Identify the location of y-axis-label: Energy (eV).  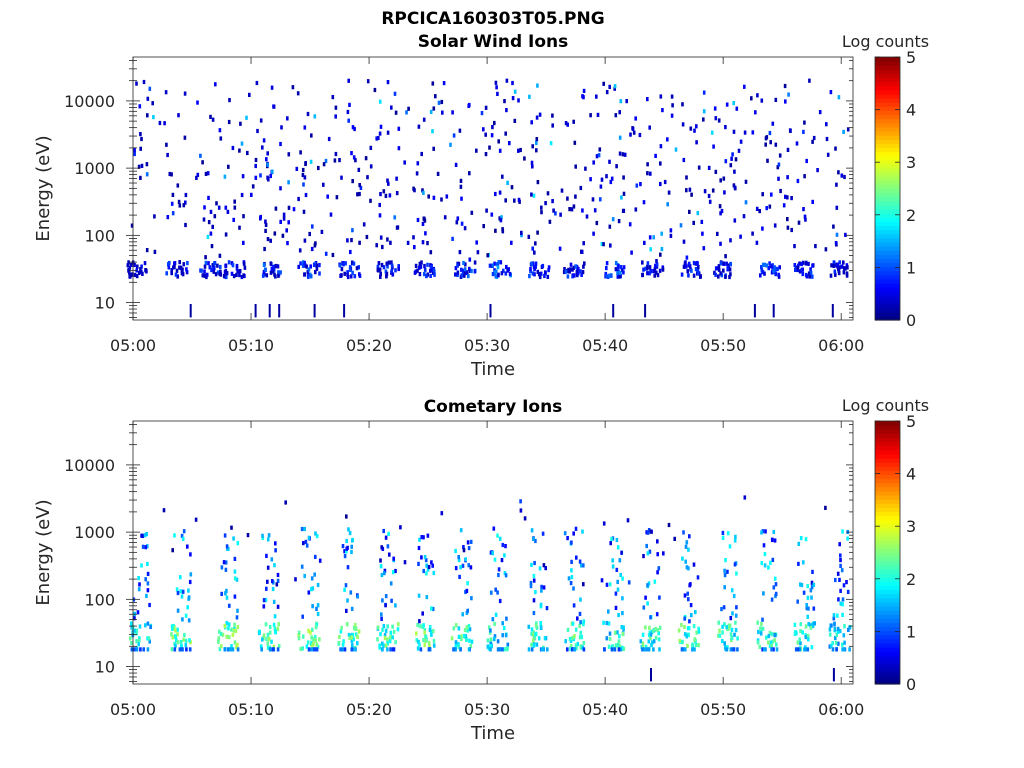
(43, 552).